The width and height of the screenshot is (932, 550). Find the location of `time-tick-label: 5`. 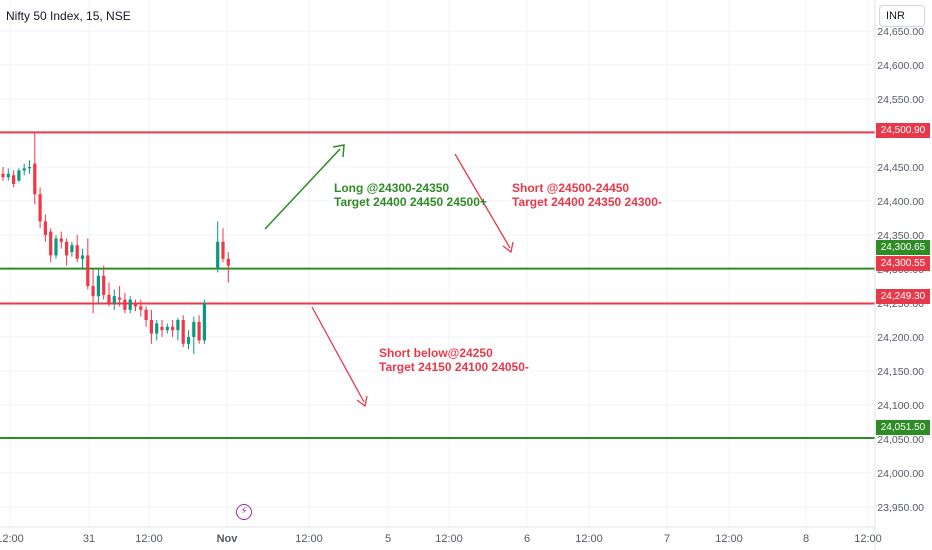

time-tick-label: 5 is located at coordinates (388, 539).